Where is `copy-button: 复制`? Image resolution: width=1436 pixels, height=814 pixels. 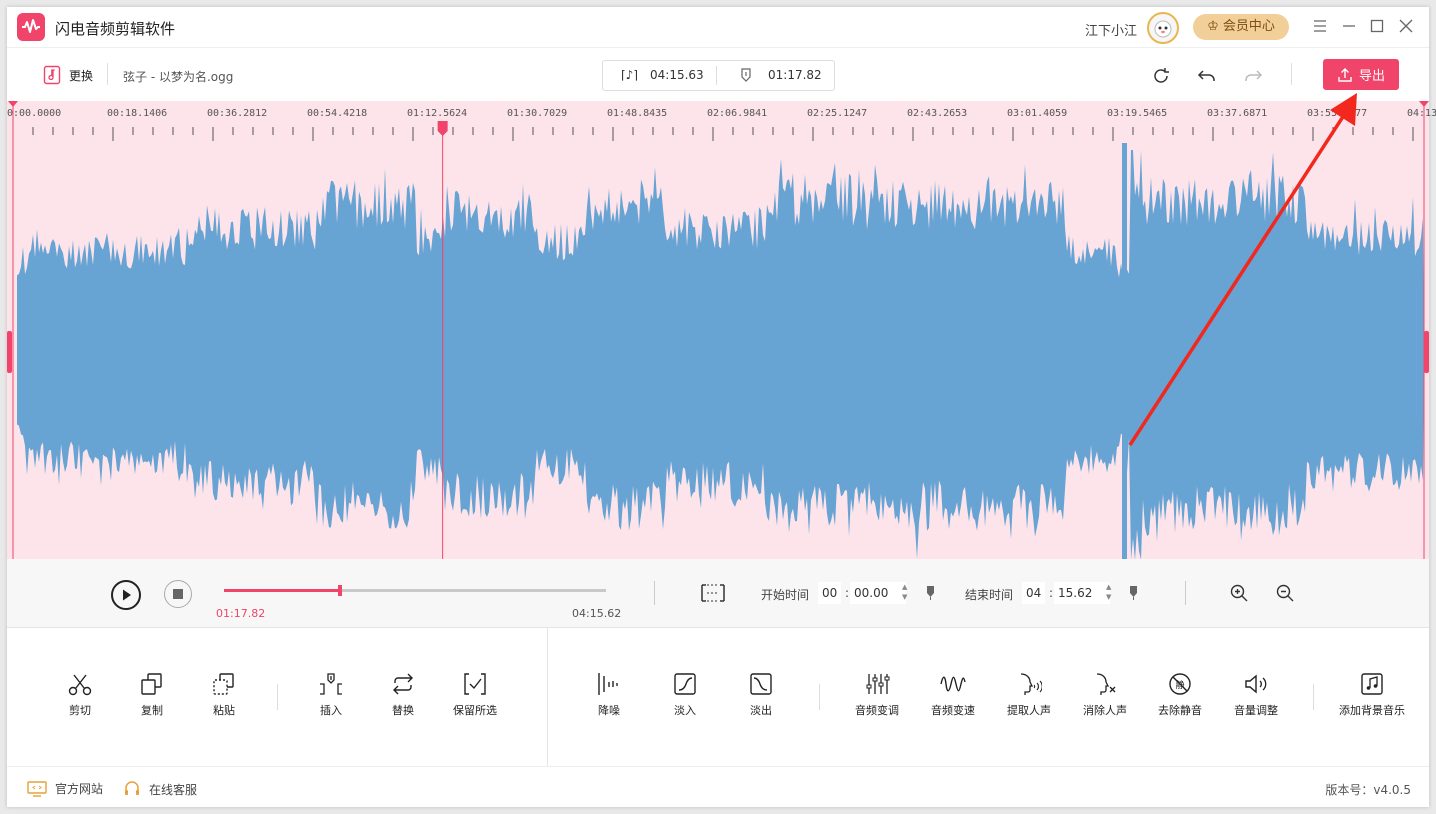 copy-button: 复制 is located at coordinates (152, 695).